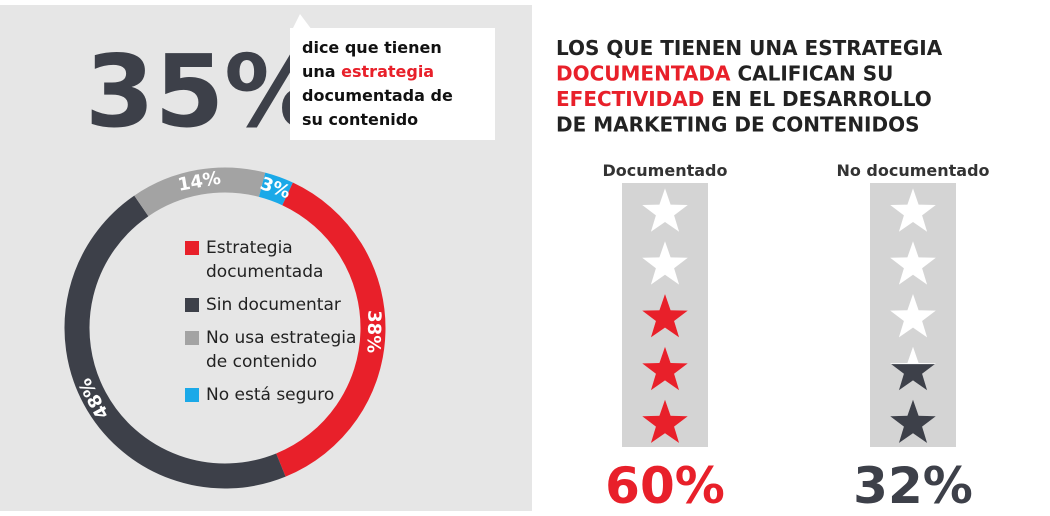  I want to click on text-line: una estrategia, so click(368, 71).